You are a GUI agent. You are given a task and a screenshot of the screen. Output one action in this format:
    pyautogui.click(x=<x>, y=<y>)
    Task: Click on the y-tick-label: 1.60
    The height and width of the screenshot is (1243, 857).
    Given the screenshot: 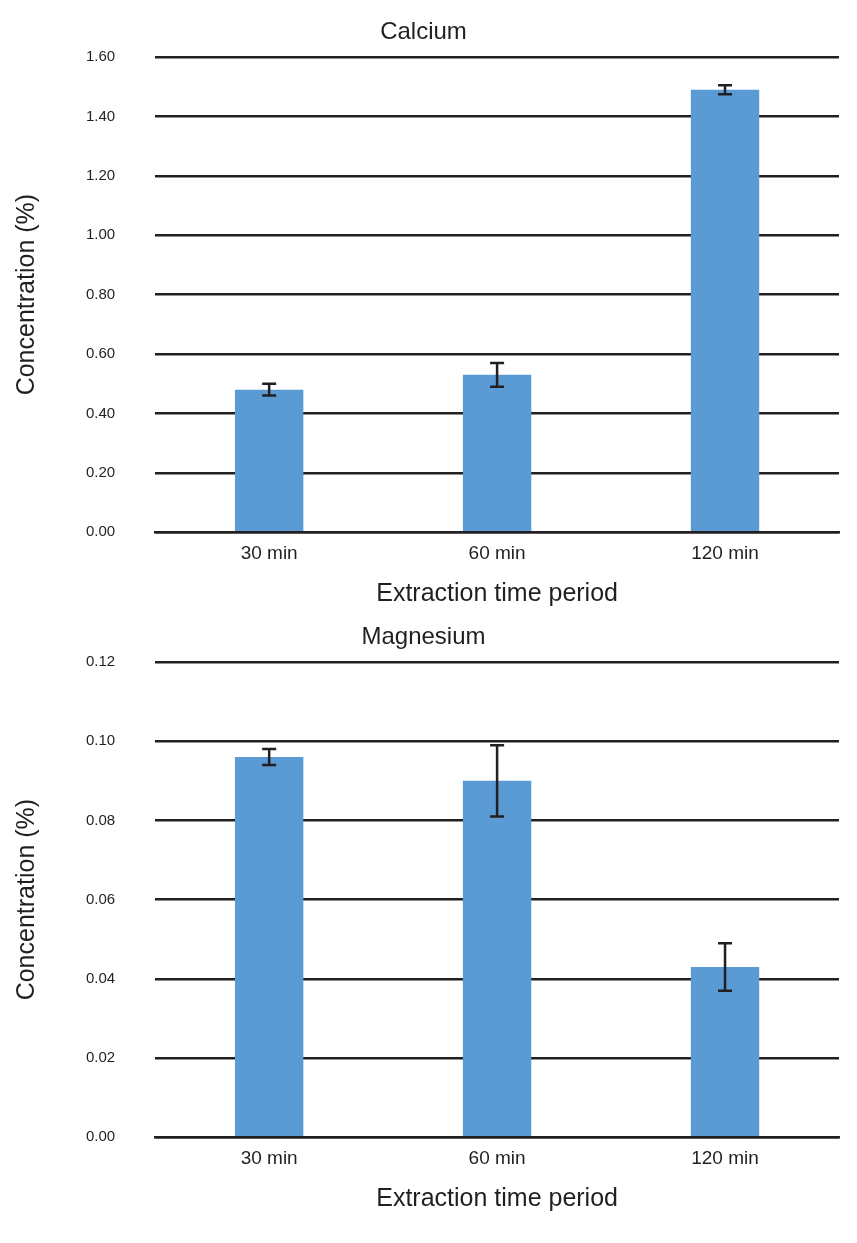 What is the action you would take?
    pyautogui.click(x=100, y=56)
    